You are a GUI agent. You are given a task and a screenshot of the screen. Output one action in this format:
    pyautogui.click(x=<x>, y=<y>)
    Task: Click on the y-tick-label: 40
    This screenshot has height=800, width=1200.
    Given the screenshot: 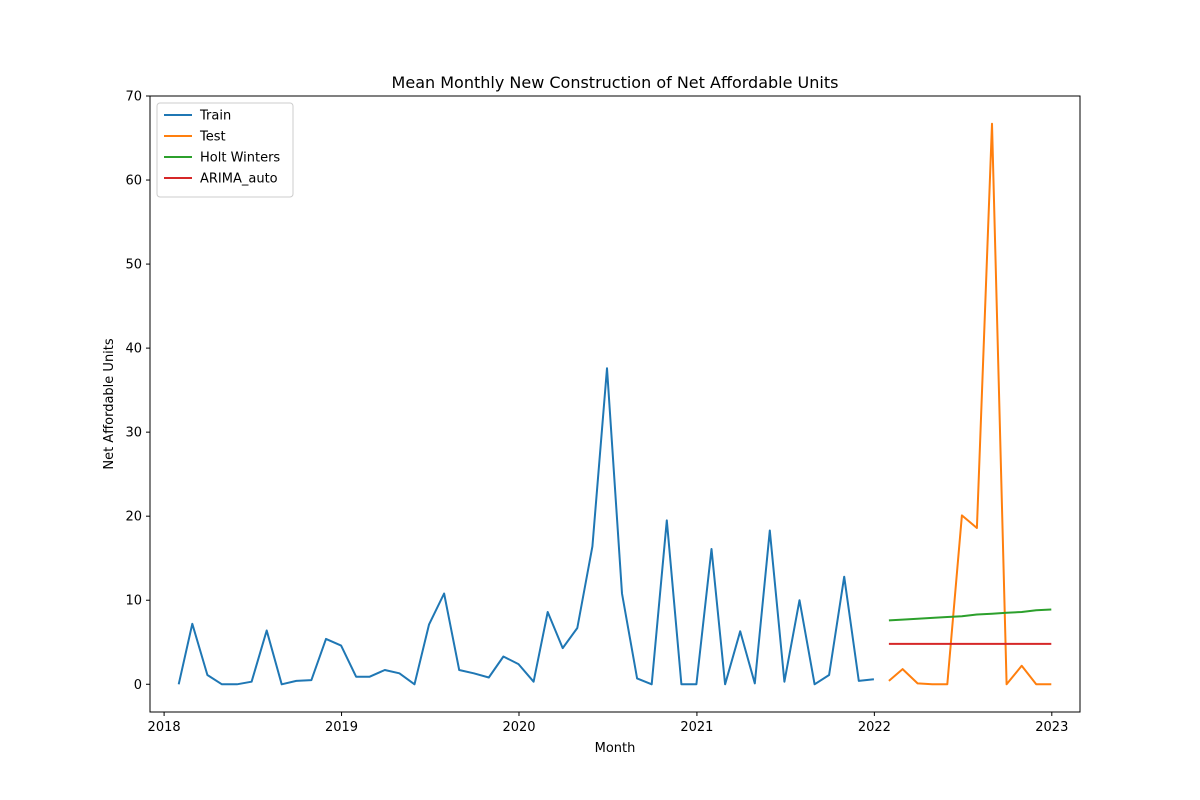 What is the action you would take?
    pyautogui.click(x=133, y=349)
    